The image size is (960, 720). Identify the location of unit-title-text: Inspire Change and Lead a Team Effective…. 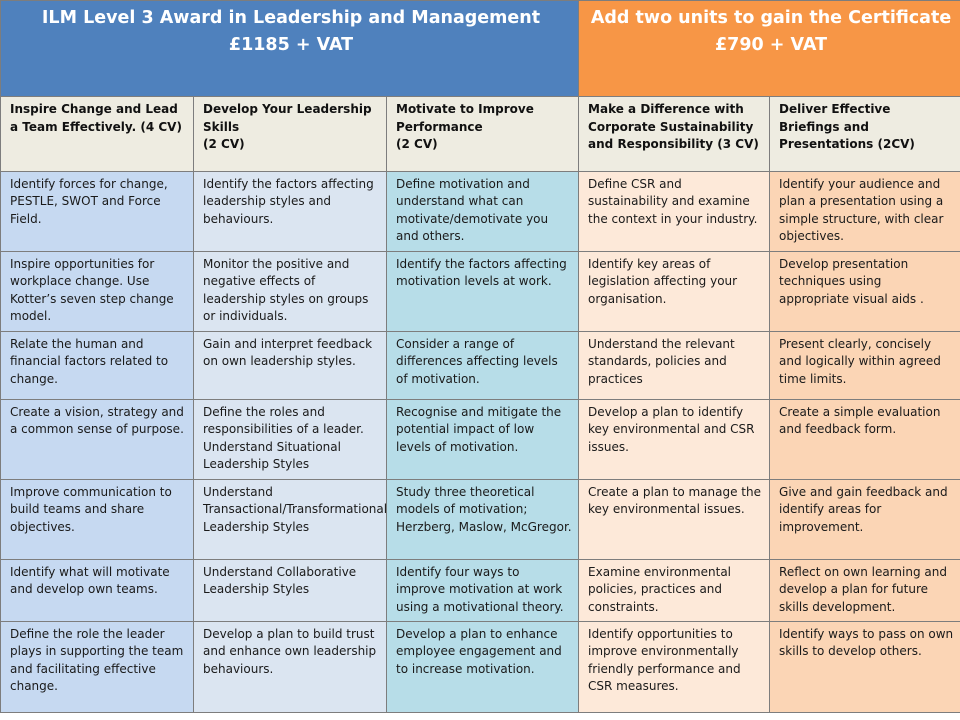
(96, 118).